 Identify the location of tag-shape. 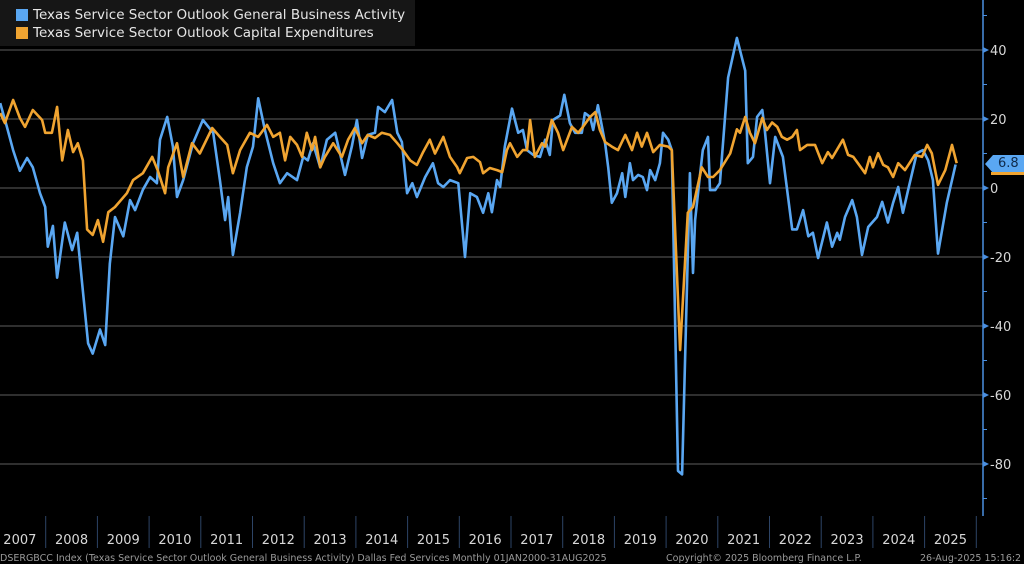
(1004, 165).